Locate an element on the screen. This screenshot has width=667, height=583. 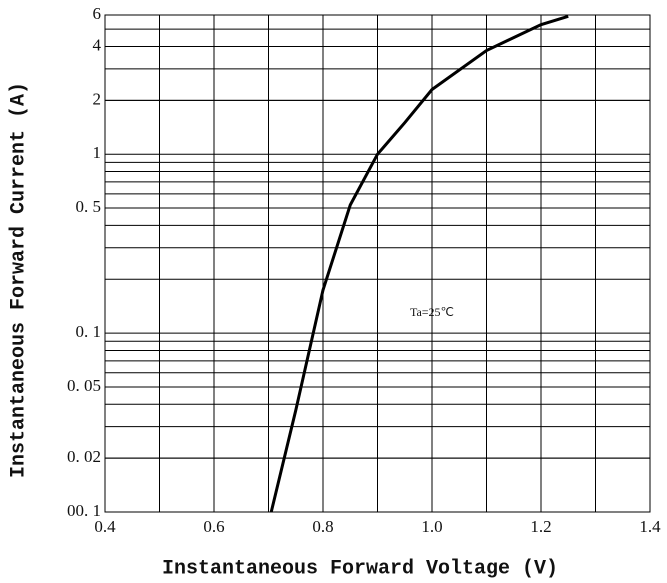
y-tick-label: 4 is located at coordinates (97, 44).